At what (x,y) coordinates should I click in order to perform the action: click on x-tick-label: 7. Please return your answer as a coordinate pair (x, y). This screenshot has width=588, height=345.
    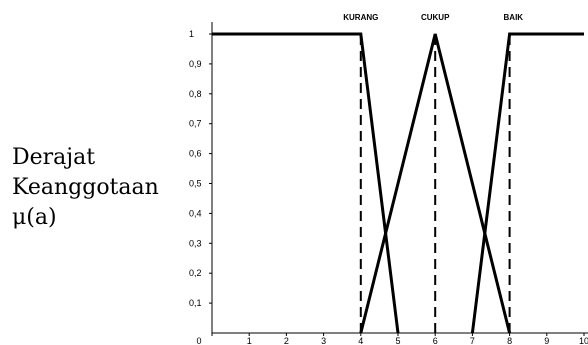
    Looking at the image, I should click on (472, 340).